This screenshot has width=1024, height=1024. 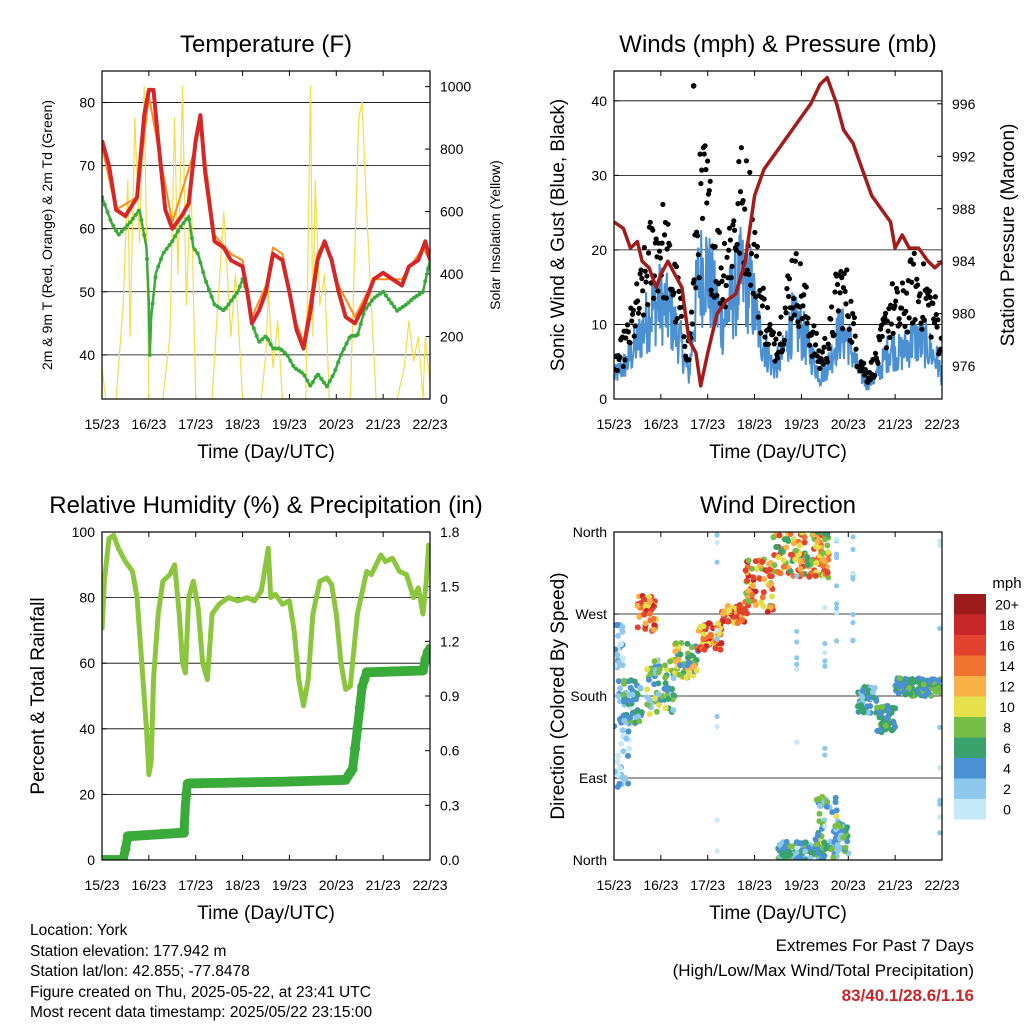 I want to click on latlon-text: Station lat/lon: 42.855; -77.8478, so click(x=140, y=971).